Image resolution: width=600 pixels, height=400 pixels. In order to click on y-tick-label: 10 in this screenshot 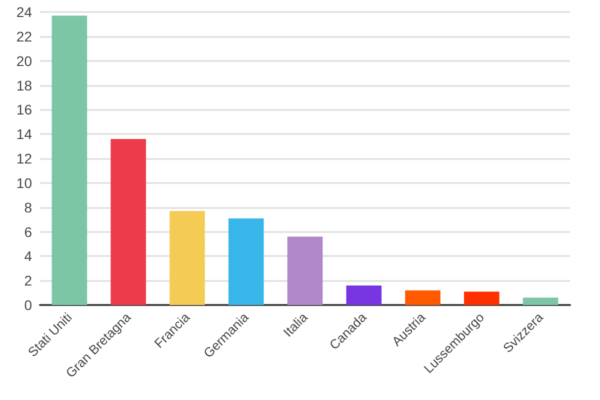, I will do `click(24, 182)`.